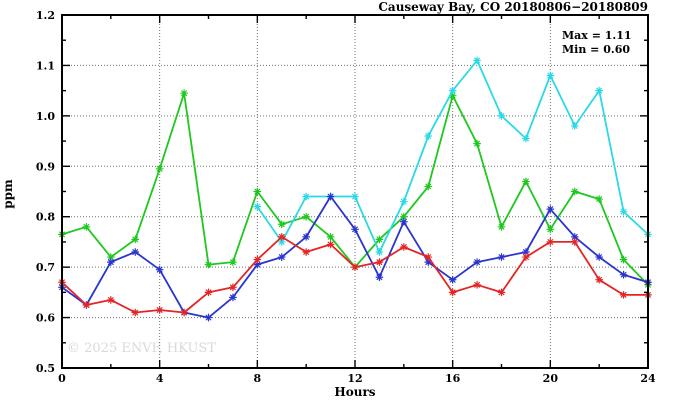 The image size is (674, 409). What do you see at coordinates (453, 378) in the screenshot?
I see `x-tick-label: 16` at bounding box center [453, 378].